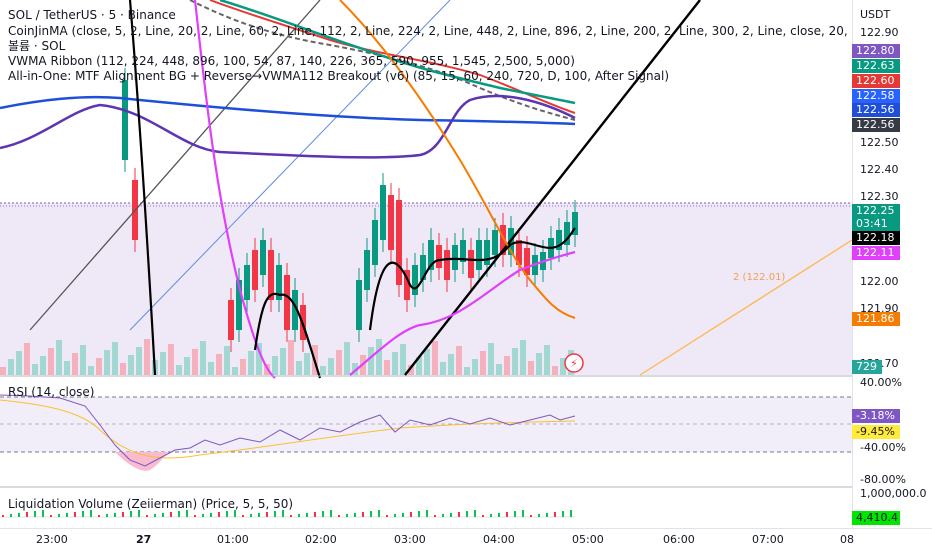 The height and width of the screenshot is (551, 932). What do you see at coordinates (759, 277) in the screenshot?
I see `level-label: 2 (122.01)` at bounding box center [759, 277].